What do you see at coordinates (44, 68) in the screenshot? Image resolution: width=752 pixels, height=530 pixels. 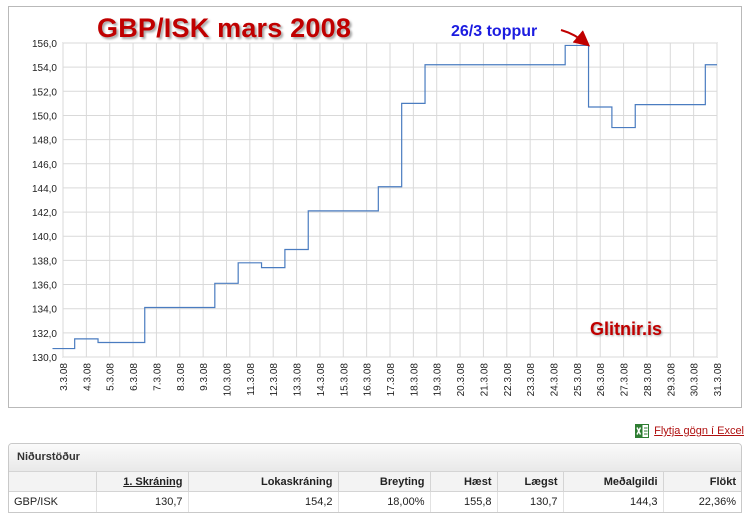 I see `y-tick-label: 154,0` at bounding box center [44, 68].